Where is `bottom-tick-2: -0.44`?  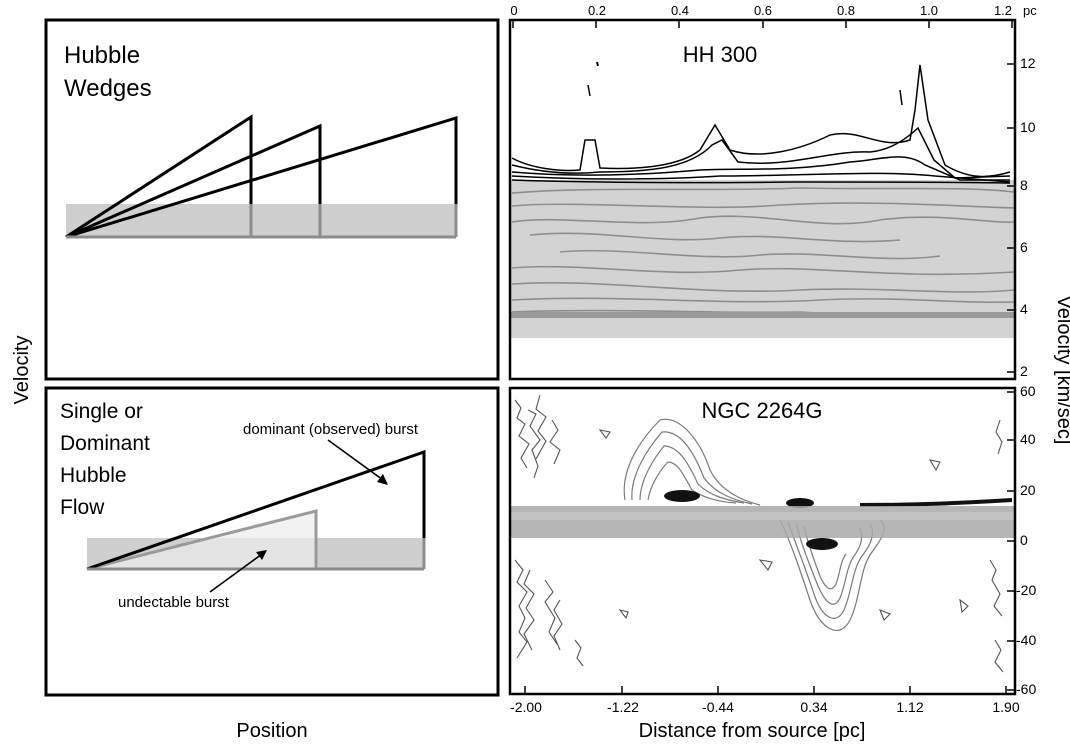
bottom-tick-2: -0.44 is located at coordinates (718, 707).